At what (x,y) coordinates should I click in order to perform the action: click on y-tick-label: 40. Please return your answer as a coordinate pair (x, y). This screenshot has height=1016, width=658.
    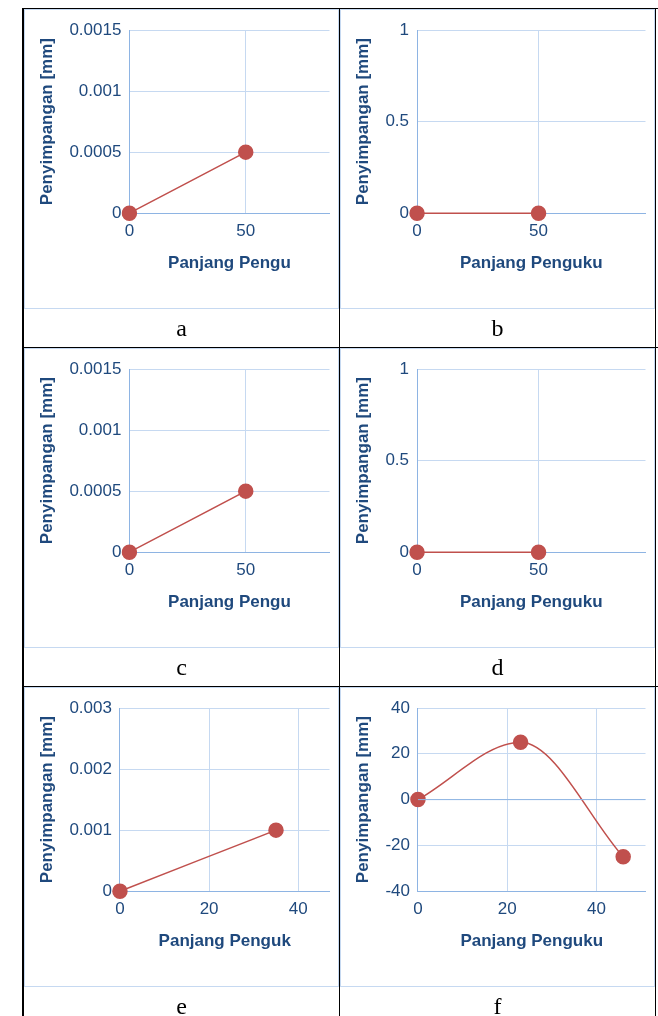
    Looking at the image, I should click on (400, 707).